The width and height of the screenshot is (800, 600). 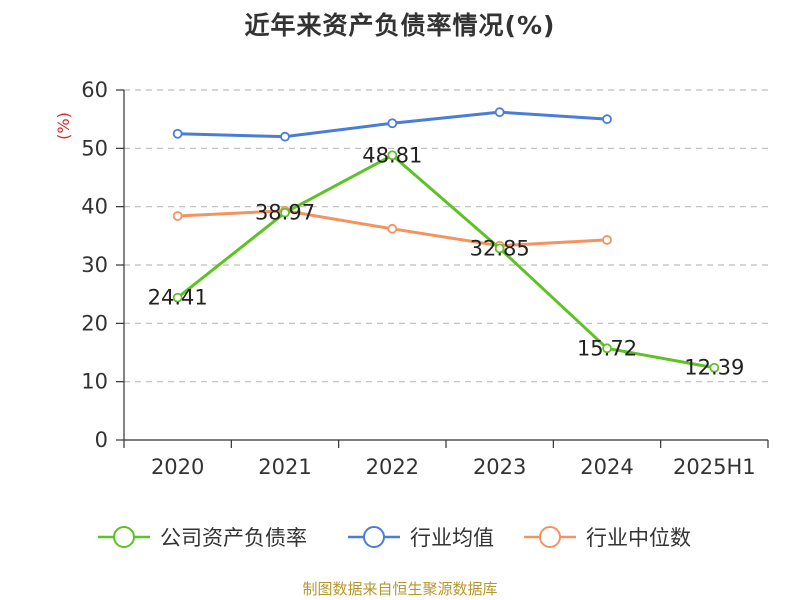 I want to click on chart-title: 近年来资产负债率情况(%), so click(x=400, y=25).